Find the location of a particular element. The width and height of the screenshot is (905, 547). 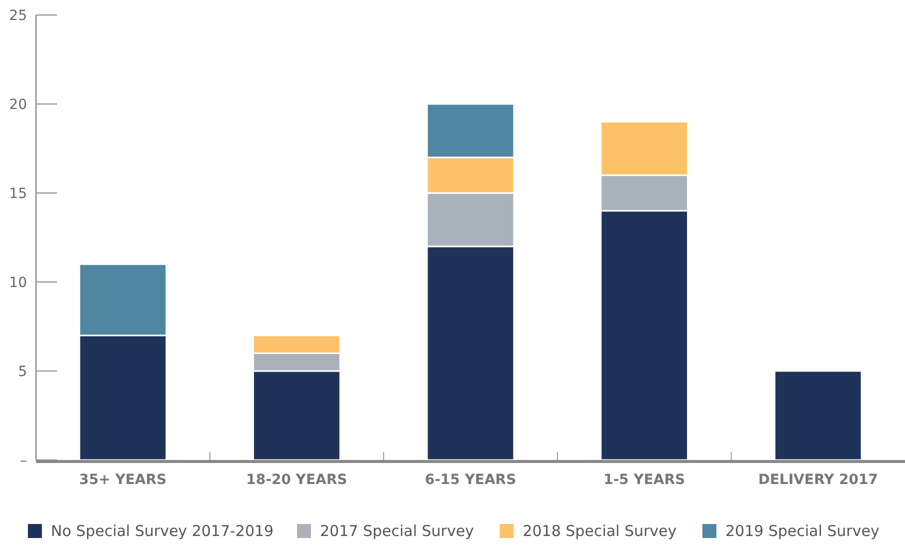

legend-label: 2019 Special Survey is located at coordinates (802, 531).